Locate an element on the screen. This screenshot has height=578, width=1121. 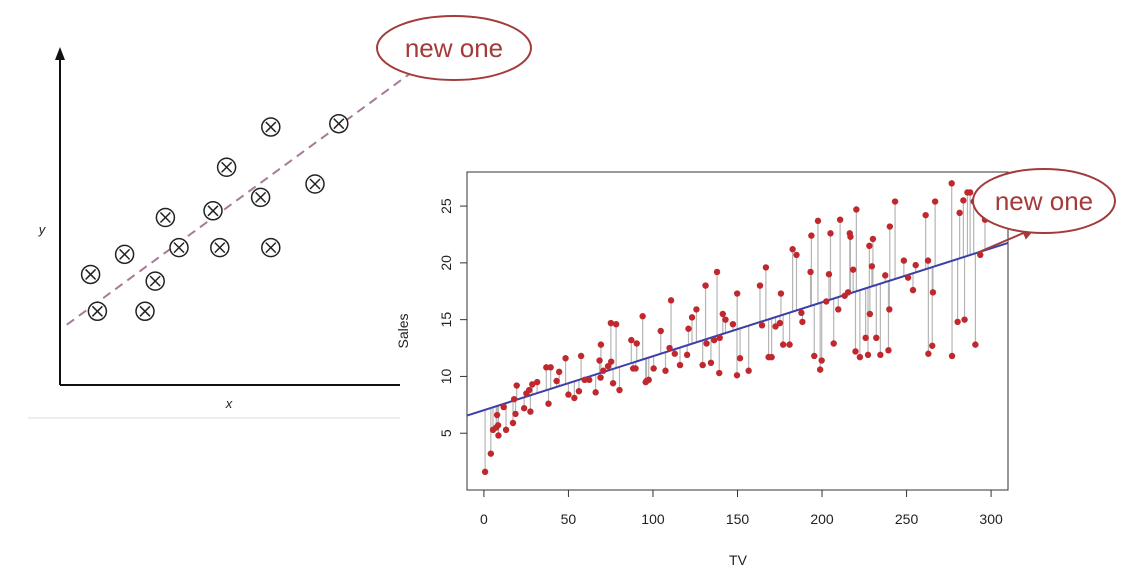
schematic-points is located at coordinates (214, 217).